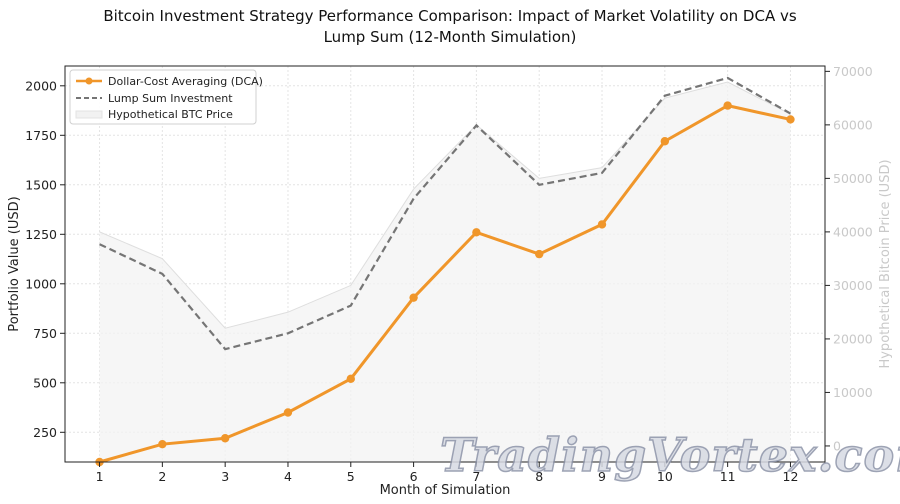 This screenshot has height=504, width=900. Describe the element at coordinates (853, 285) in the screenshot. I see `y2-tick-label: 30000` at that location.